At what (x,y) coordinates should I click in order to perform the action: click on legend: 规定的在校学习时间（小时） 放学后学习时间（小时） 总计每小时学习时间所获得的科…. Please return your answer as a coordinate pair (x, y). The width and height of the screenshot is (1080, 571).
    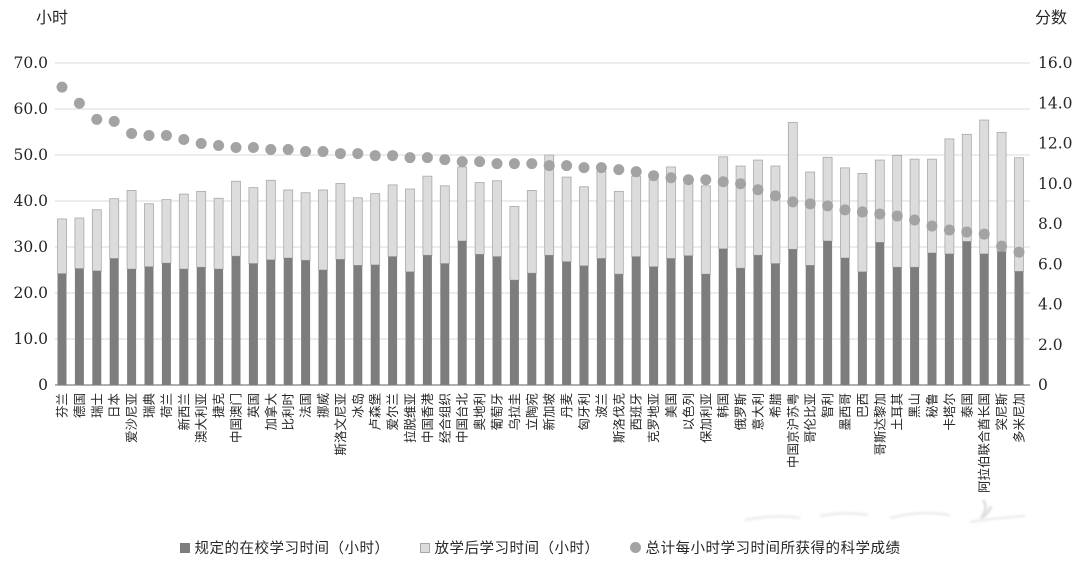
    Looking at the image, I should click on (540, 547).